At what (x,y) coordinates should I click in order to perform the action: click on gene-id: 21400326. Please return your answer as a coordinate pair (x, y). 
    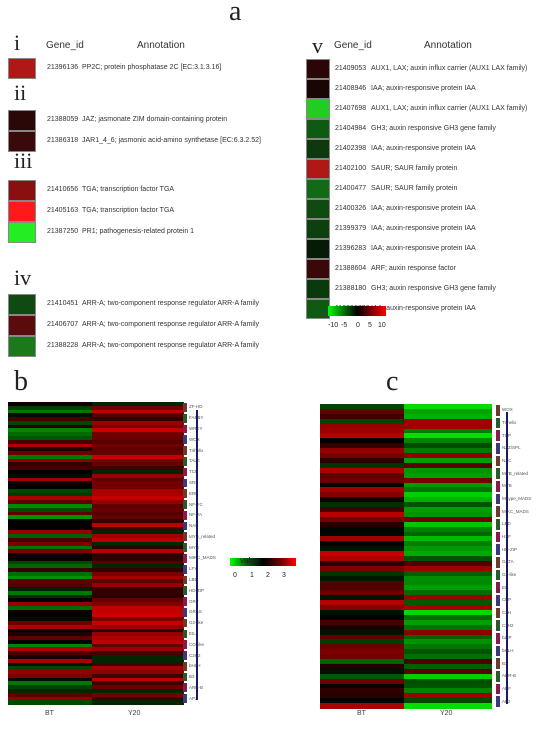
    Looking at the image, I should click on (351, 208).